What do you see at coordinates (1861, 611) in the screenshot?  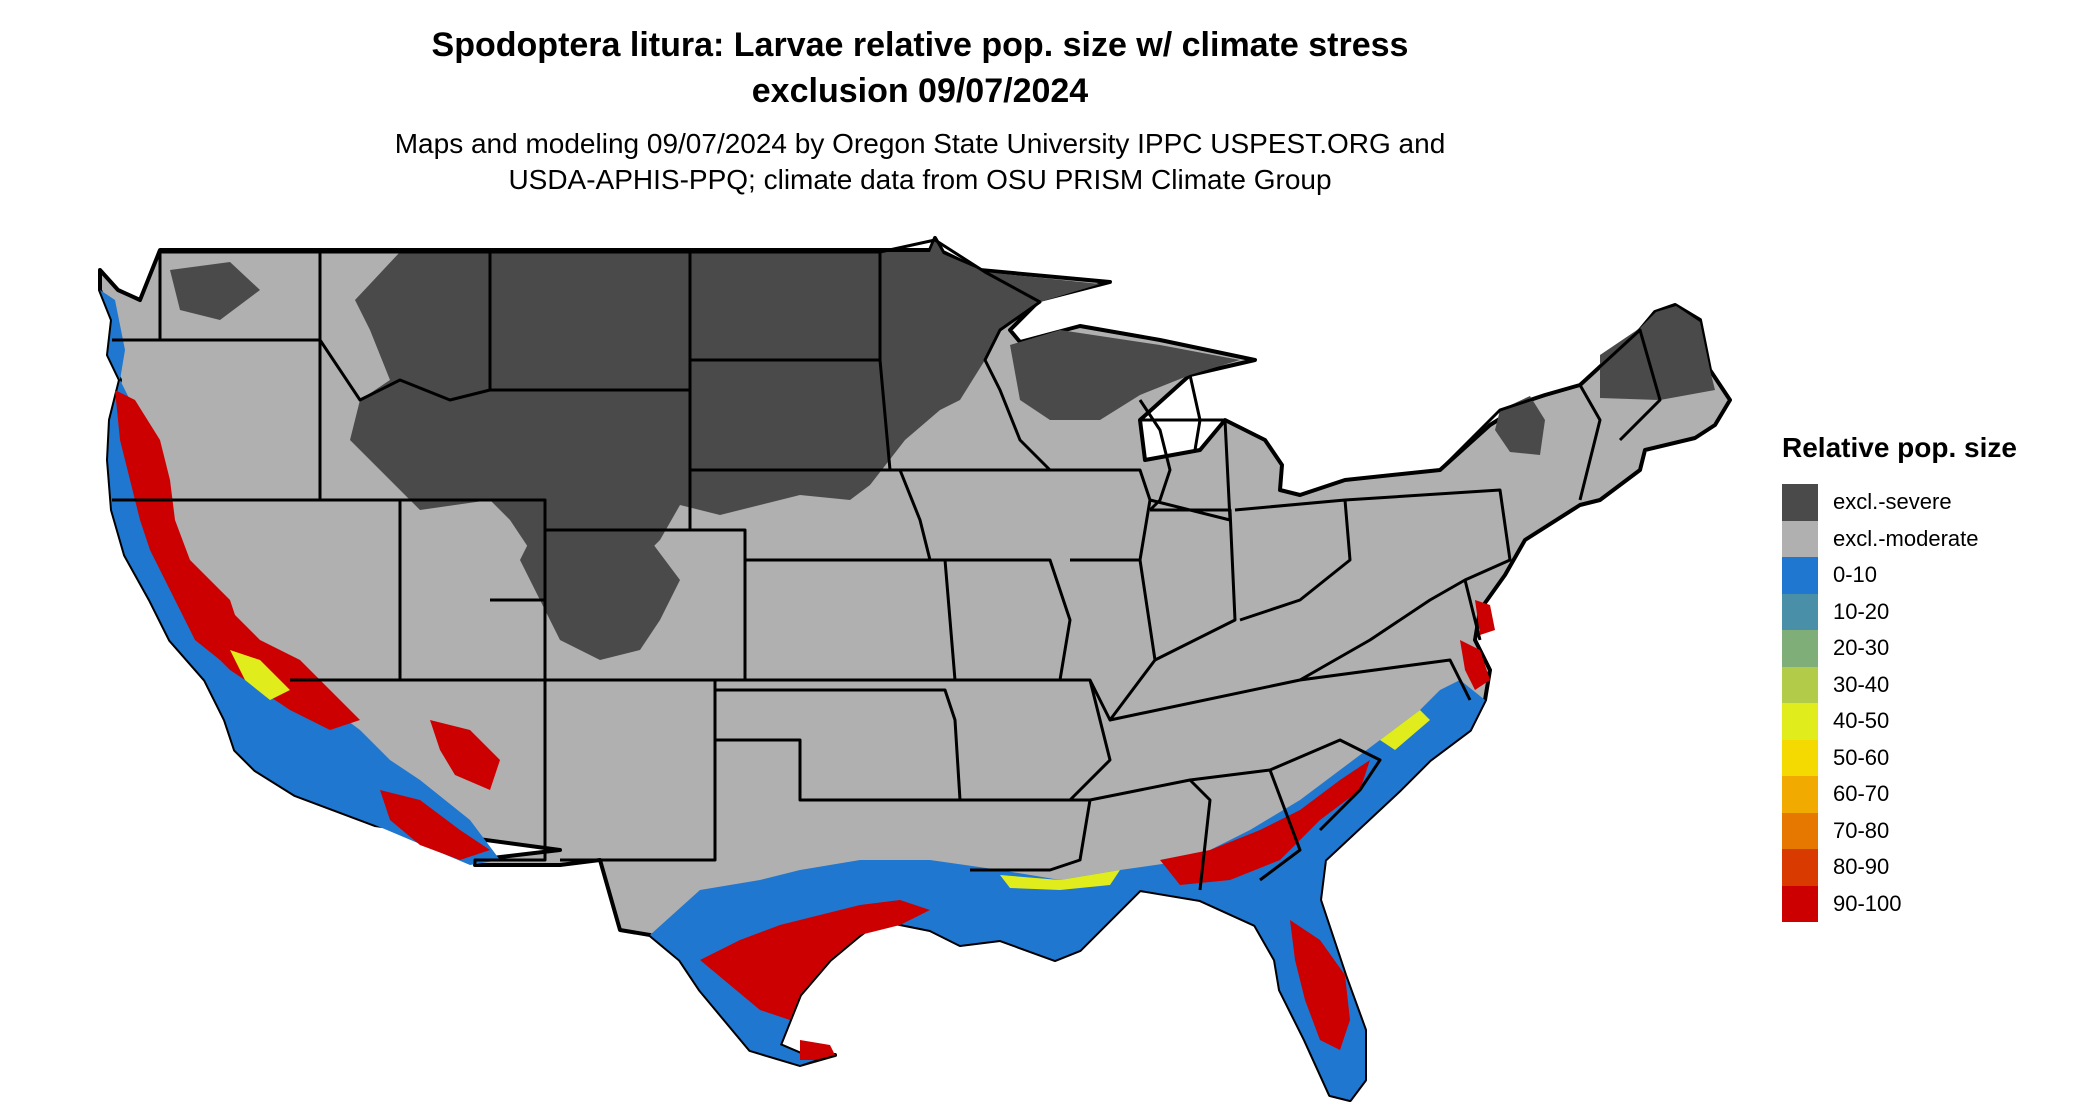 I see `legend-label: 10-20` at bounding box center [1861, 611].